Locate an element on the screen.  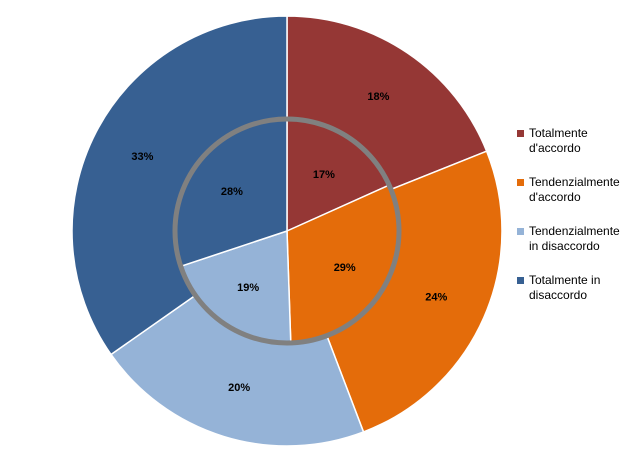
legend-item-tendenzialmente-disaccordo: Tendenzialmente in disaccordo is located at coordinates (574, 239).